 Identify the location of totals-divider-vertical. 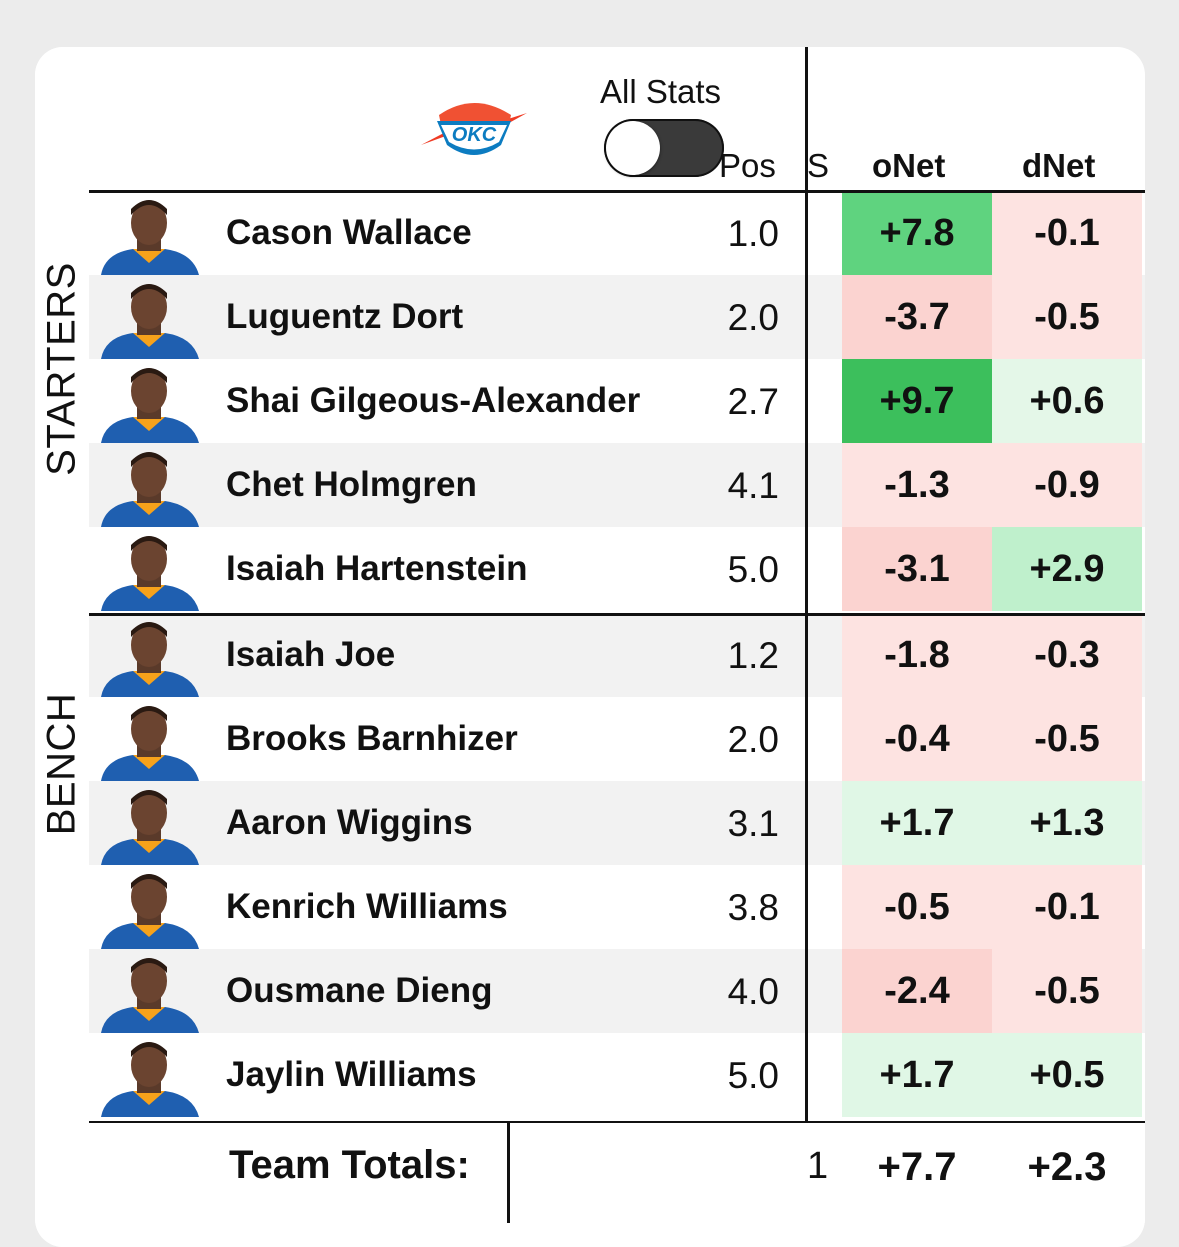
(508, 1173).